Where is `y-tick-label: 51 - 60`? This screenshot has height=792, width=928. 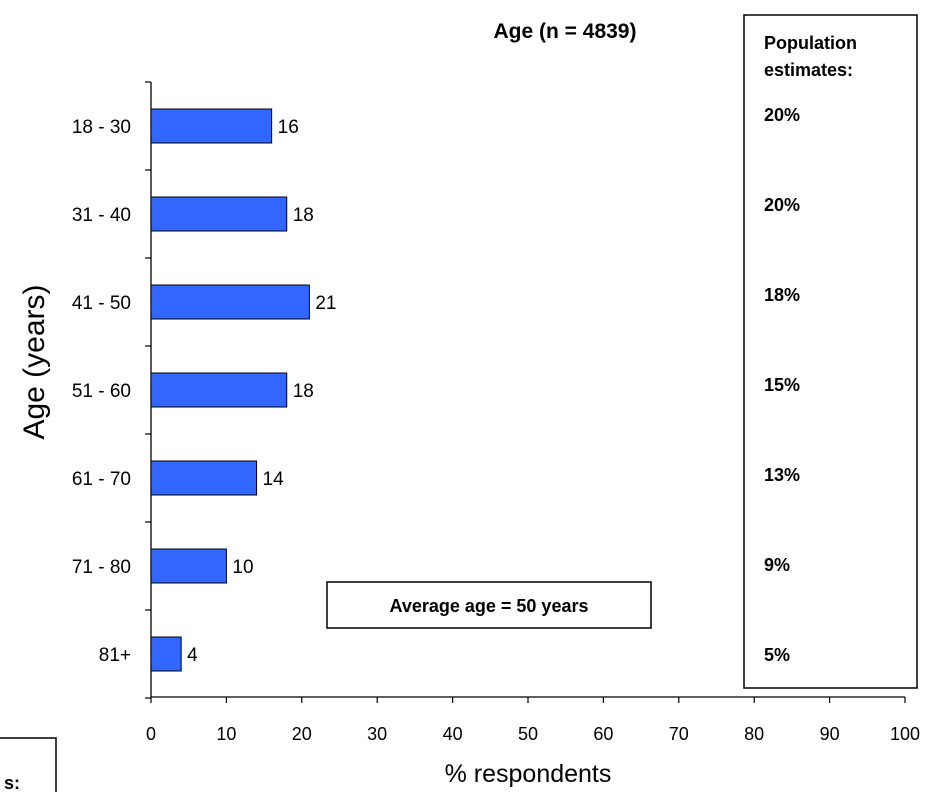 y-tick-label: 51 - 60 is located at coordinates (101, 391).